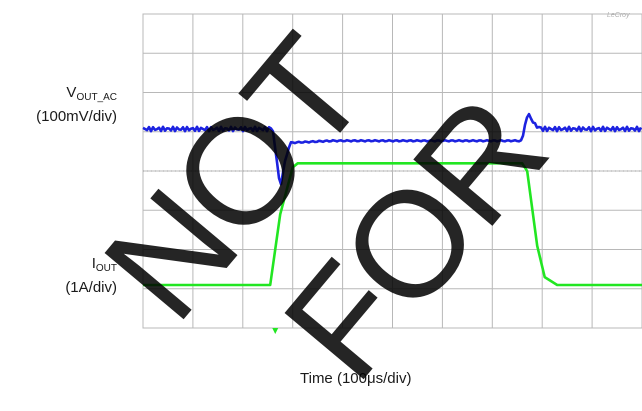 The width and height of the screenshot is (642, 411). Describe the element at coordinates (71, 92) in the screenshot. I see `vout-label-main: V` at that location.